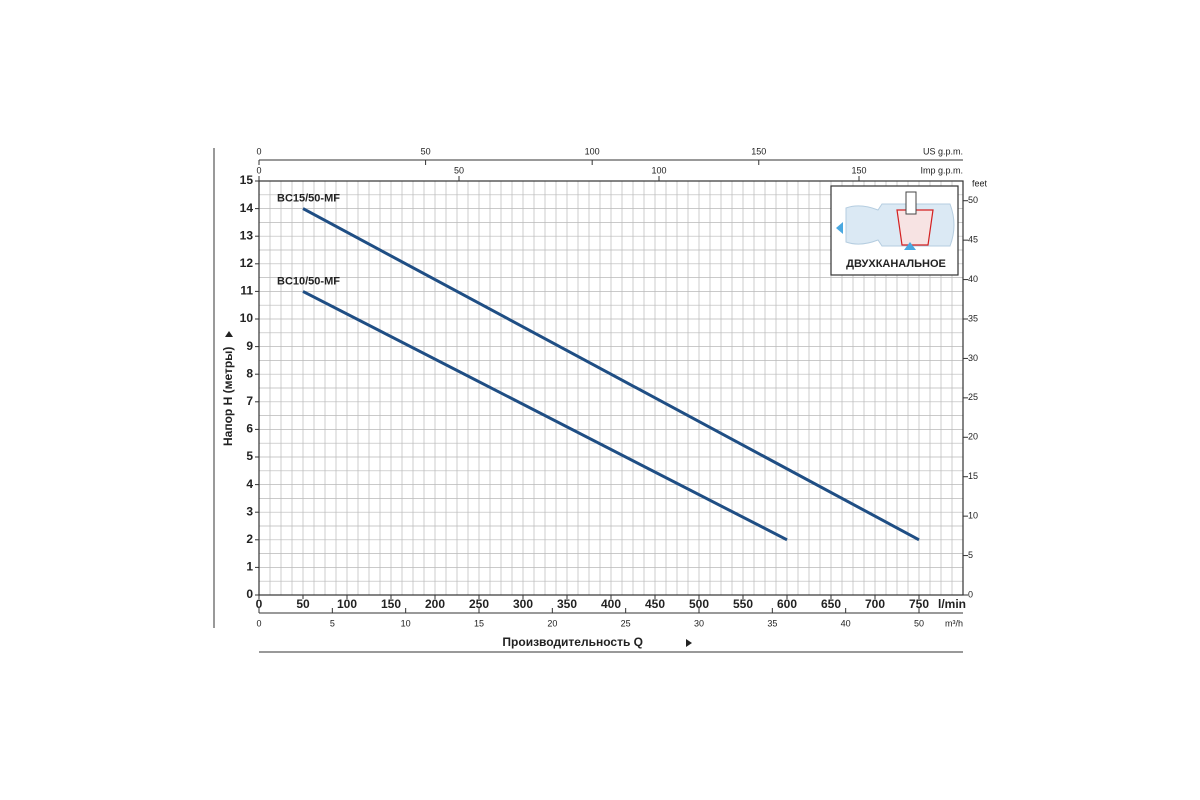 This screenshot has height=800, width=1200. I want to click on x-tick-label: 500, so click(699, 604).